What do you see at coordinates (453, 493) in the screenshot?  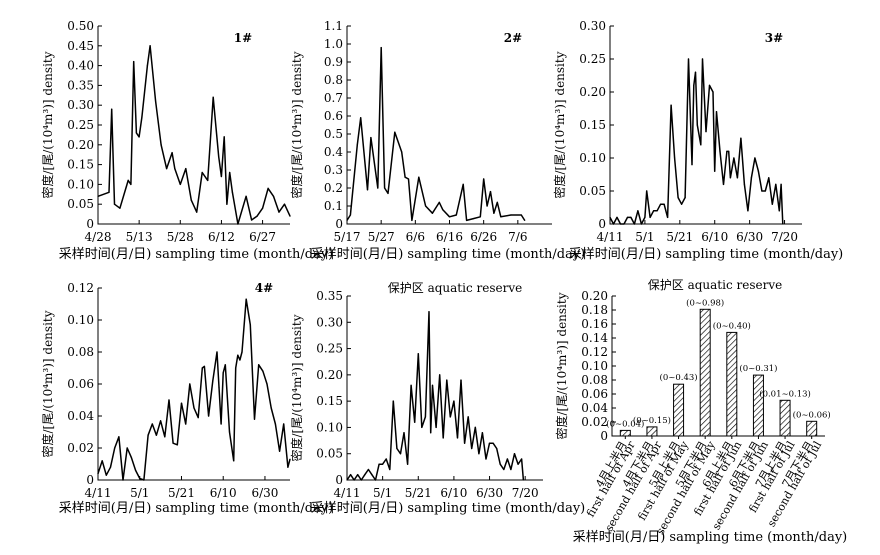 I see `x-tick-label: 6/10` at bounding box center [453, 493].